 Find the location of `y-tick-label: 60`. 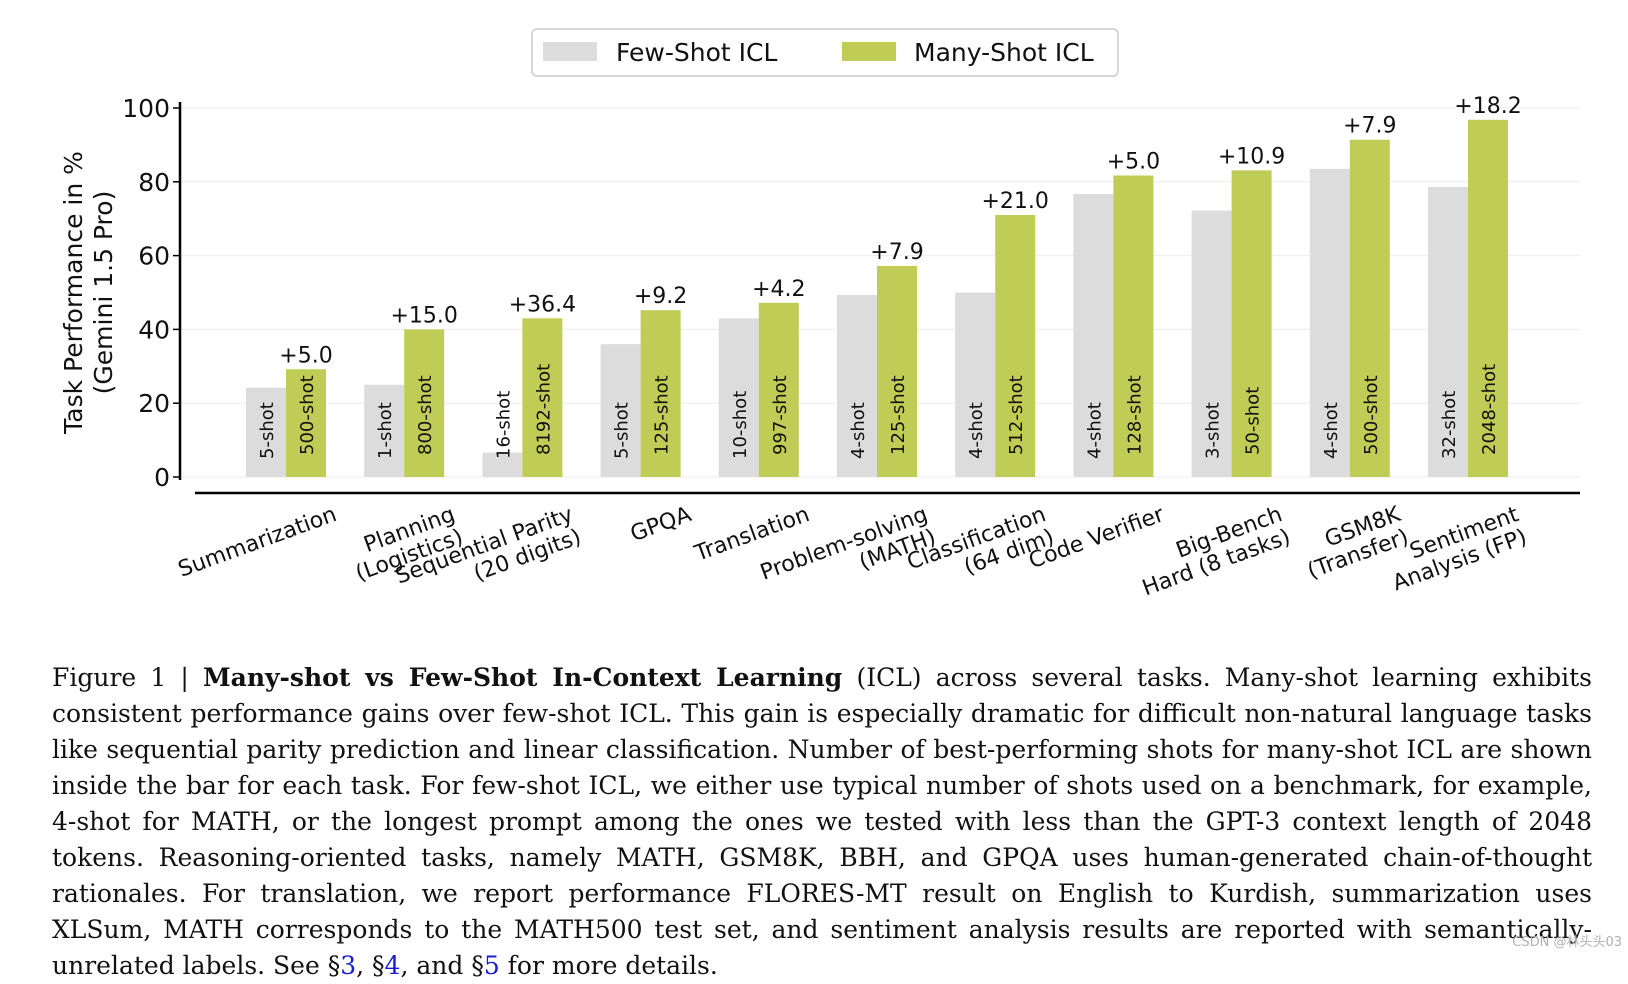

y-tick-label: 60 is located at coordinates (154, 256).